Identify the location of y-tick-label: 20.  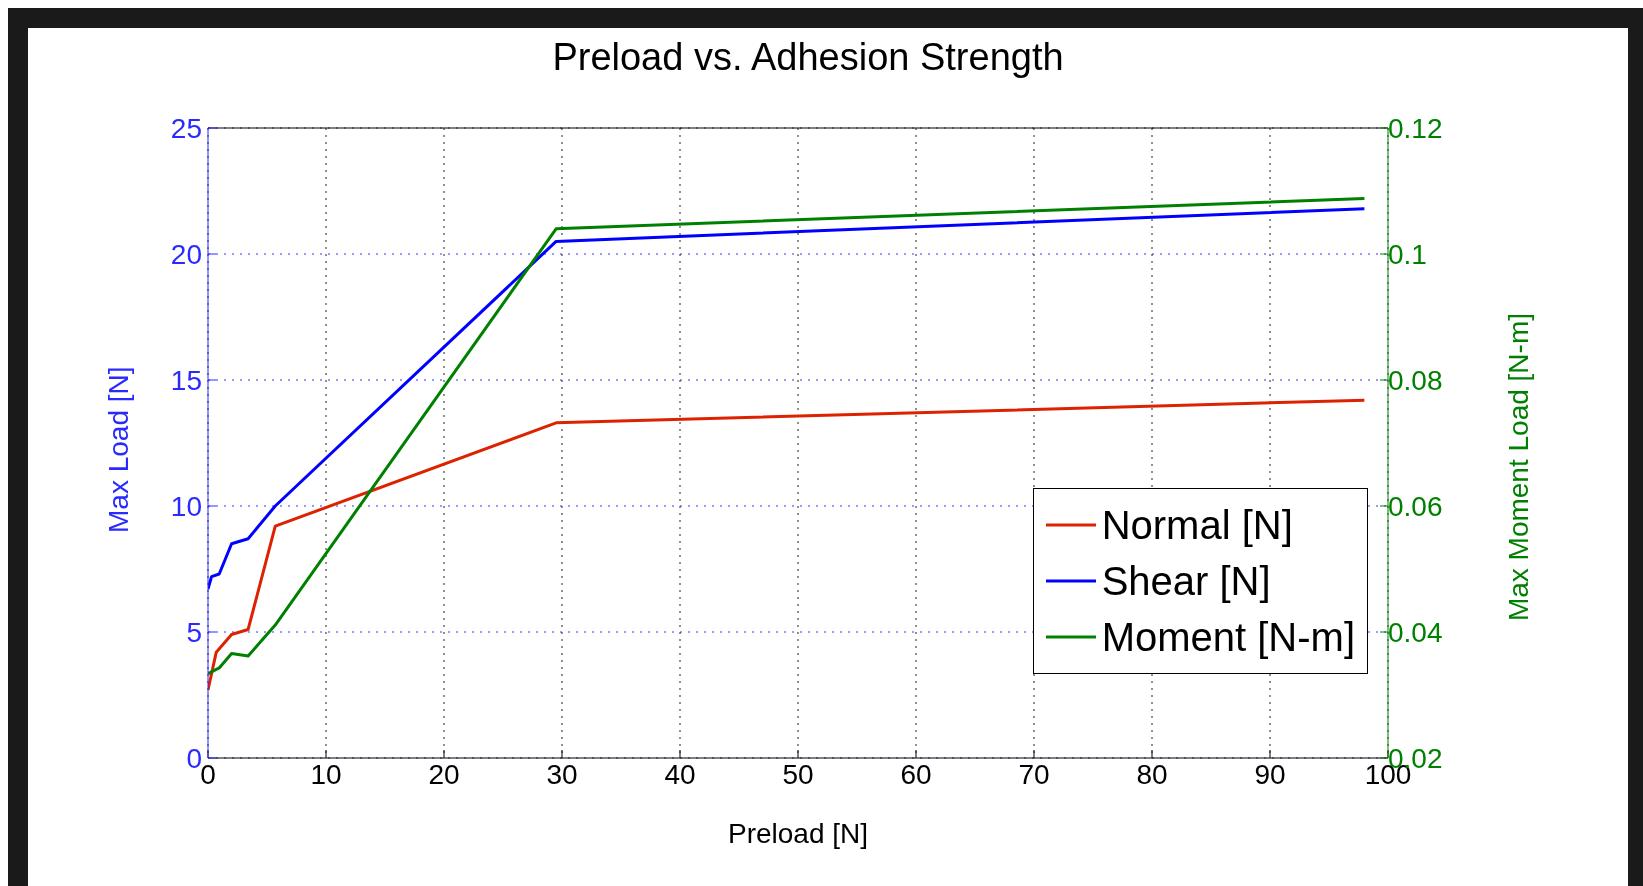
(186, 254).